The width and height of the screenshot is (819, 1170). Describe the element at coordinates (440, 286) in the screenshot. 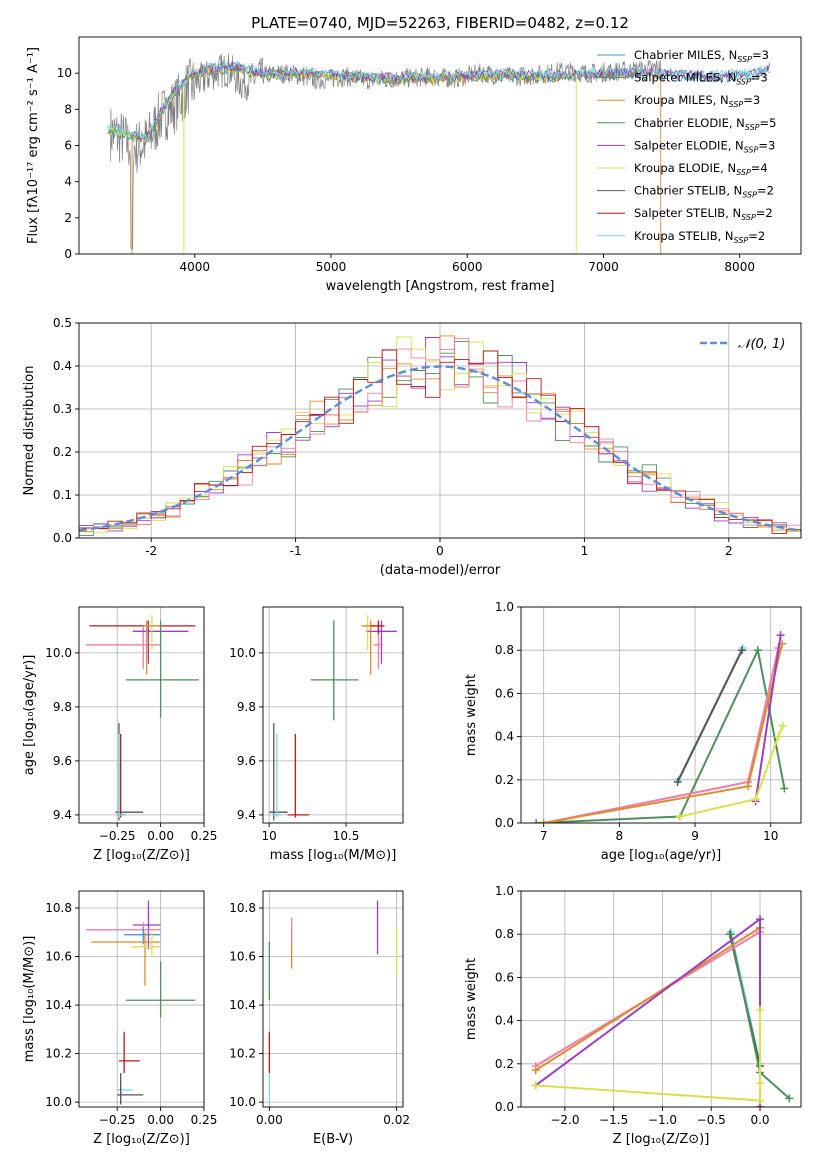

I see `x-axis-label: wavelength [Angstrom, rest frame]` at that location.